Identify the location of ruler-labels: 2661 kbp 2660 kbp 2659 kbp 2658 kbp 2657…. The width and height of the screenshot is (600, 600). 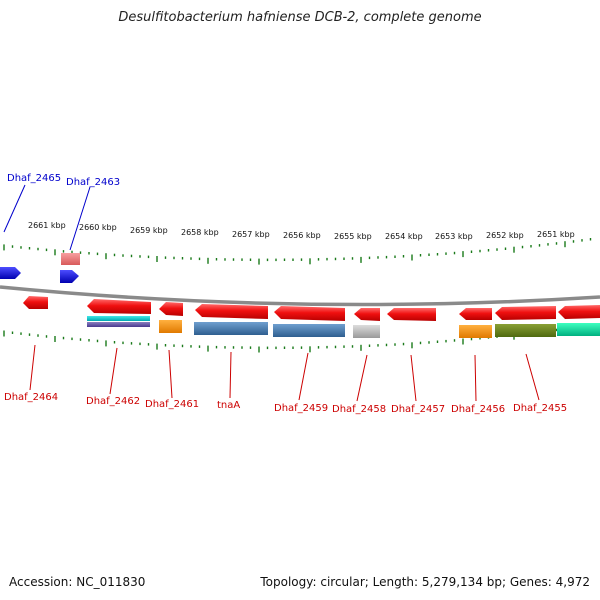
(301, 231).